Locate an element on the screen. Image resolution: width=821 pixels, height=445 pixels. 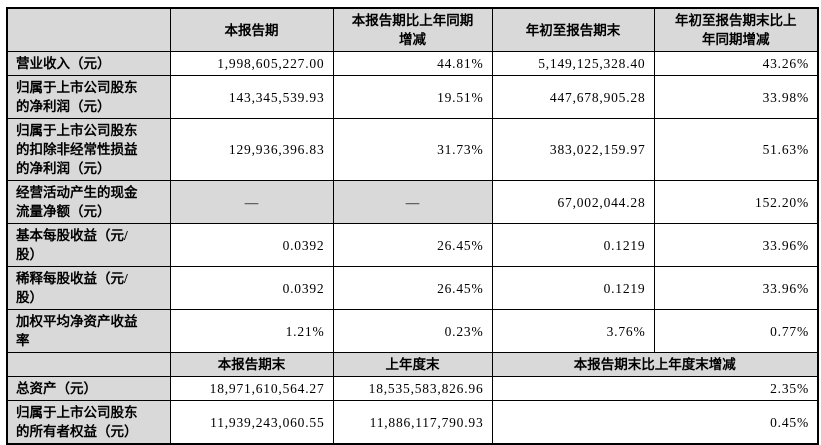
diluted-eps-ytd-yoy-change: 33.96% is located at coordinates (736, 288).